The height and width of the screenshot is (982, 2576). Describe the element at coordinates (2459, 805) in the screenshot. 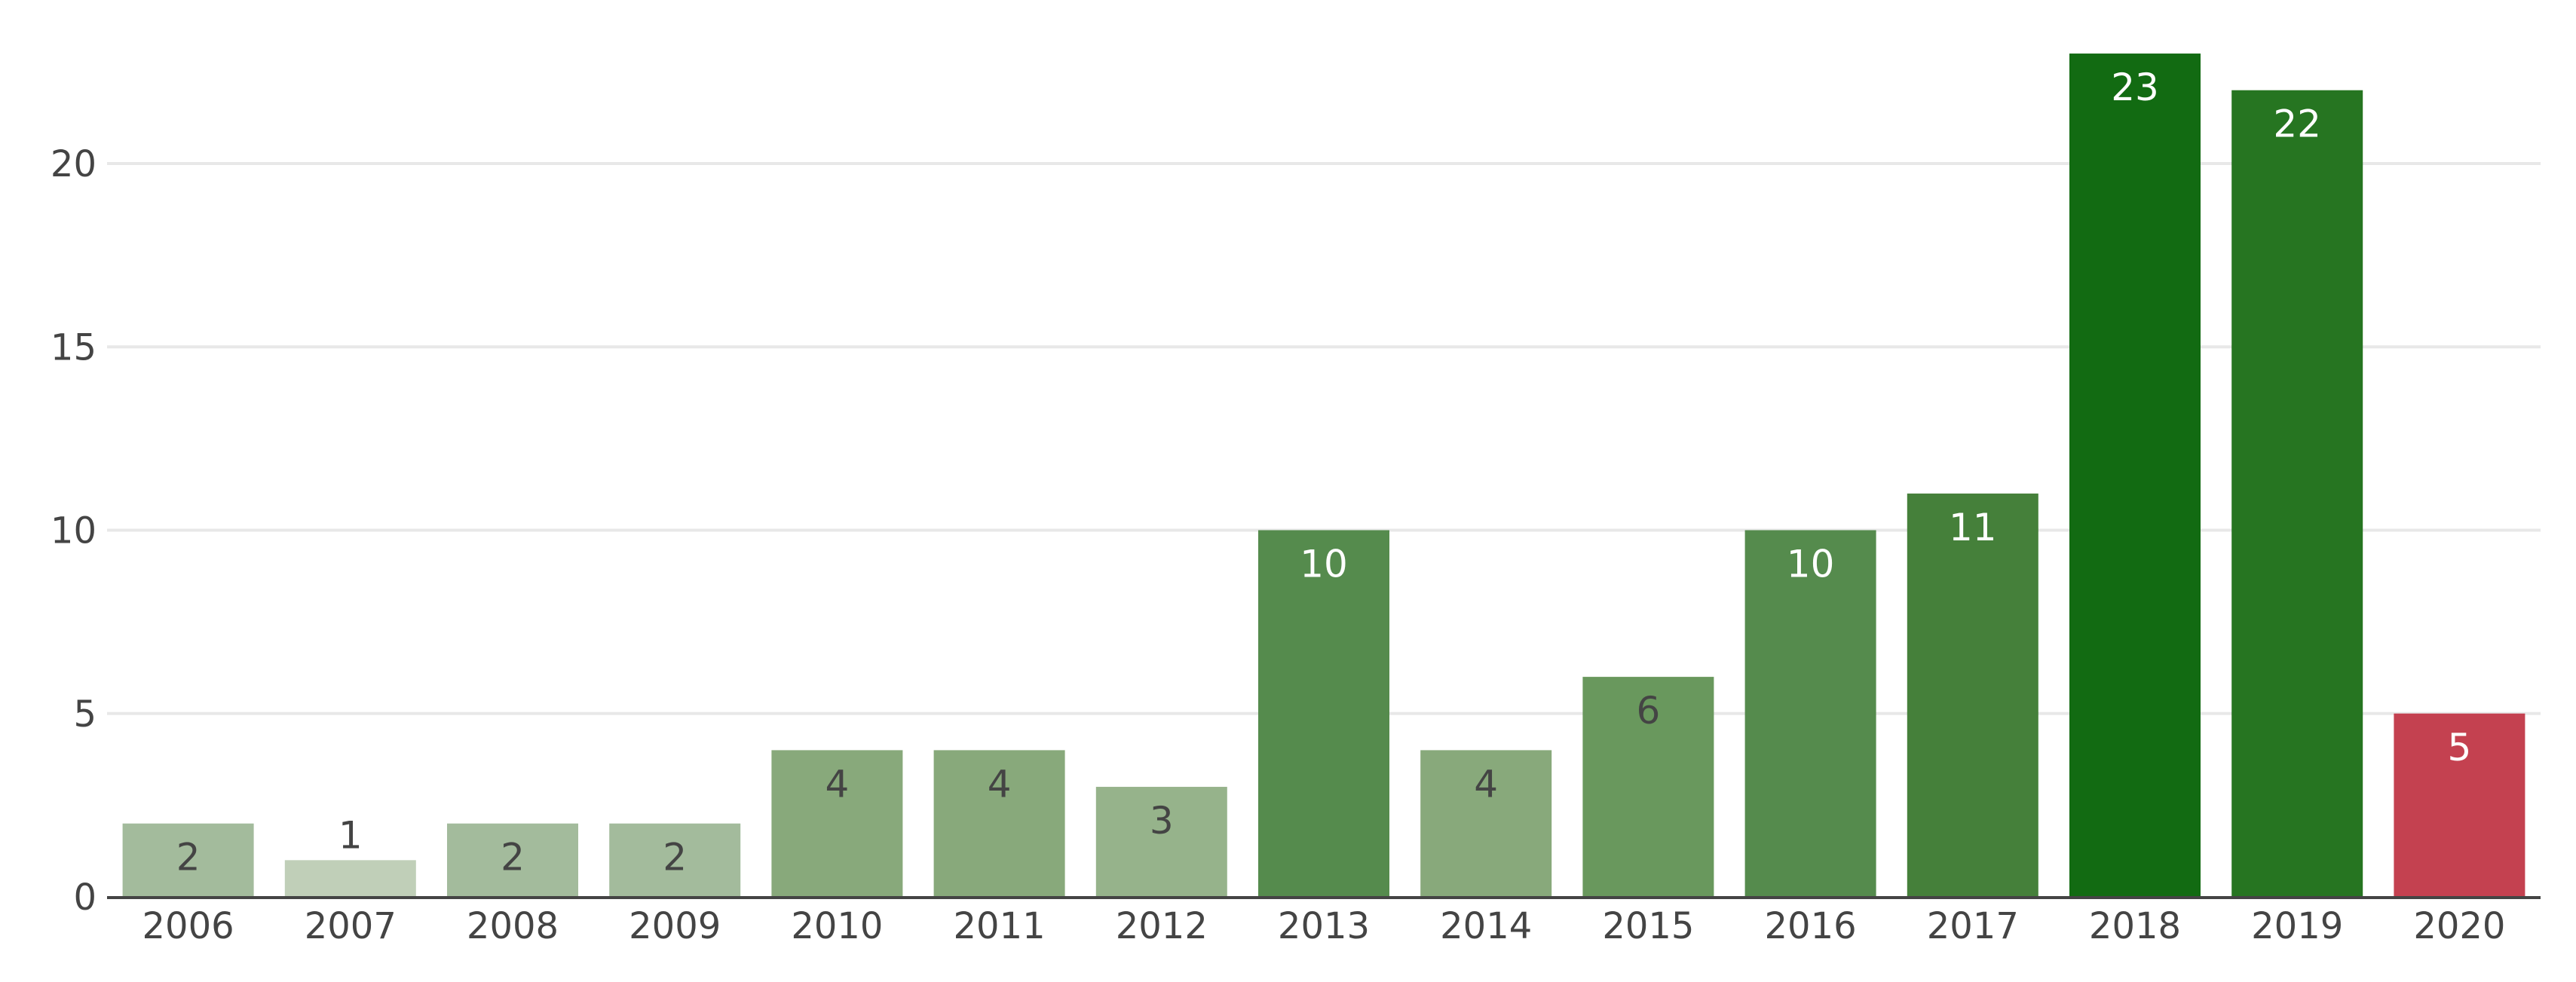

I see `bar-2020` at that location.